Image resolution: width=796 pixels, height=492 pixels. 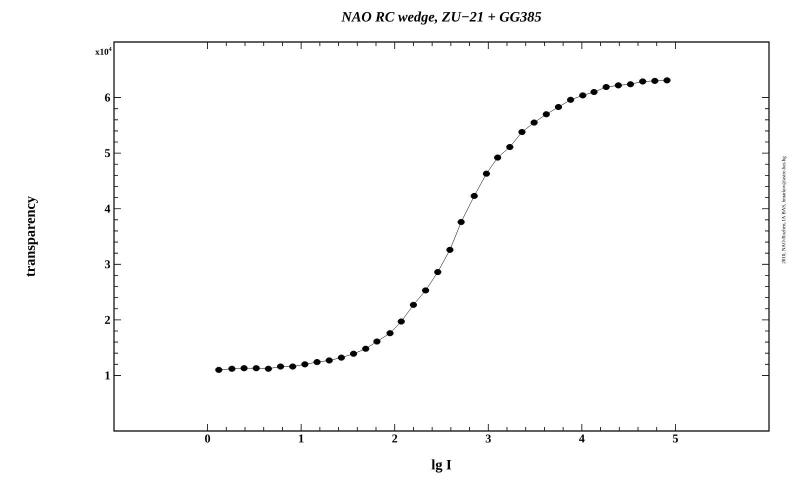 What do you see at coordinates (107, 208) in the screenshot?
I see `y-tick-label: 4` at bounding box center [107, 208].